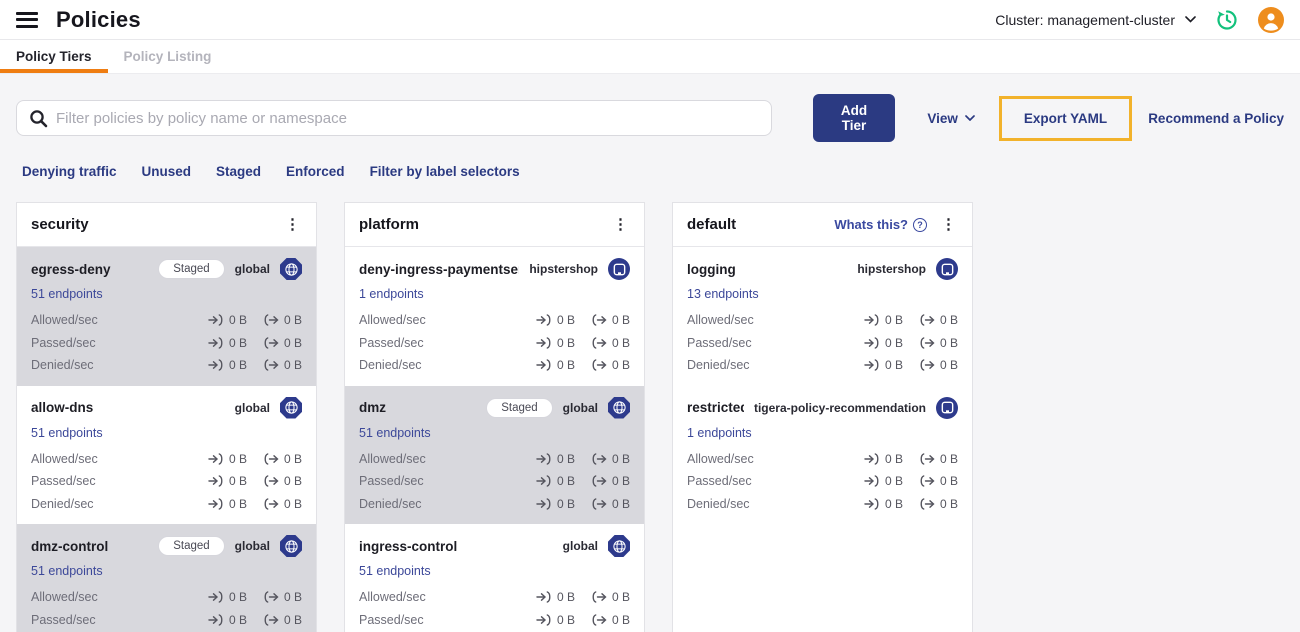 This screenshot has height=632, width=1300. What do you see at coordinates (191, 546) in the screenshot?
I see `staged-badge: Staged` at bounding box center [191, 546].